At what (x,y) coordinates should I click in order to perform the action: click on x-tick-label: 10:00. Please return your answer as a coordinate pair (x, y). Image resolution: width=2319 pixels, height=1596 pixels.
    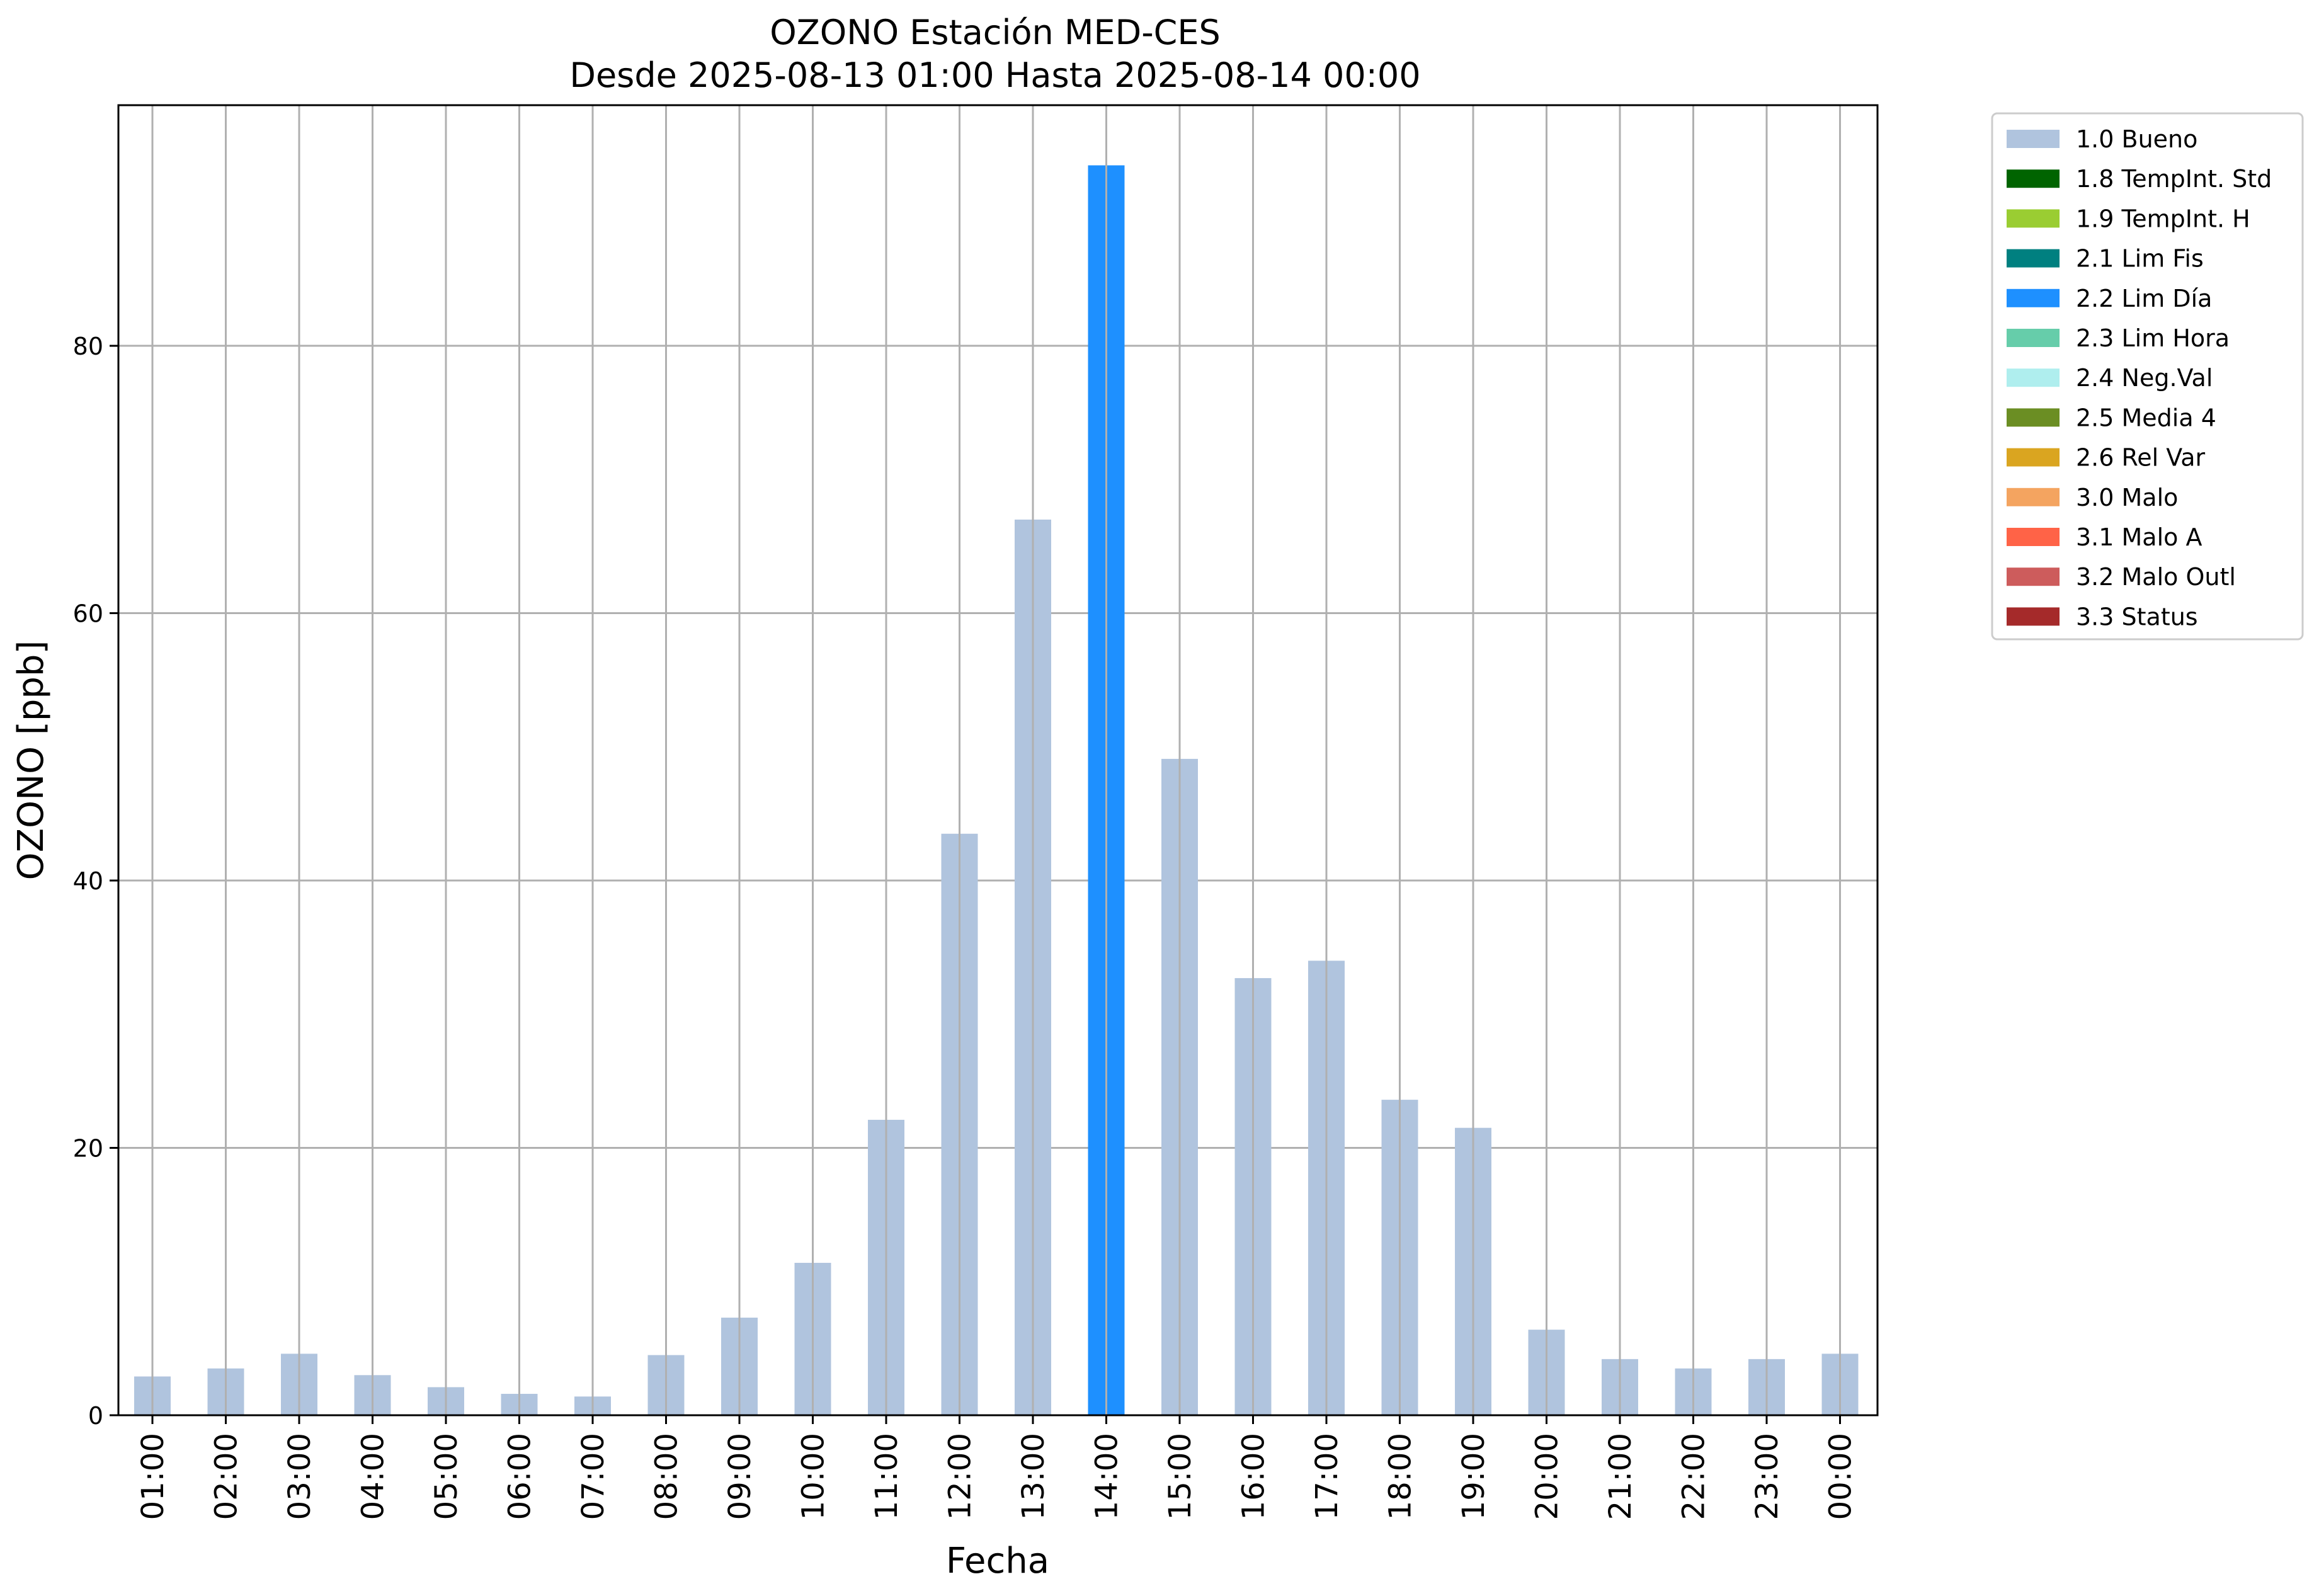
    Looking at the image, I should click on (813, 1476).